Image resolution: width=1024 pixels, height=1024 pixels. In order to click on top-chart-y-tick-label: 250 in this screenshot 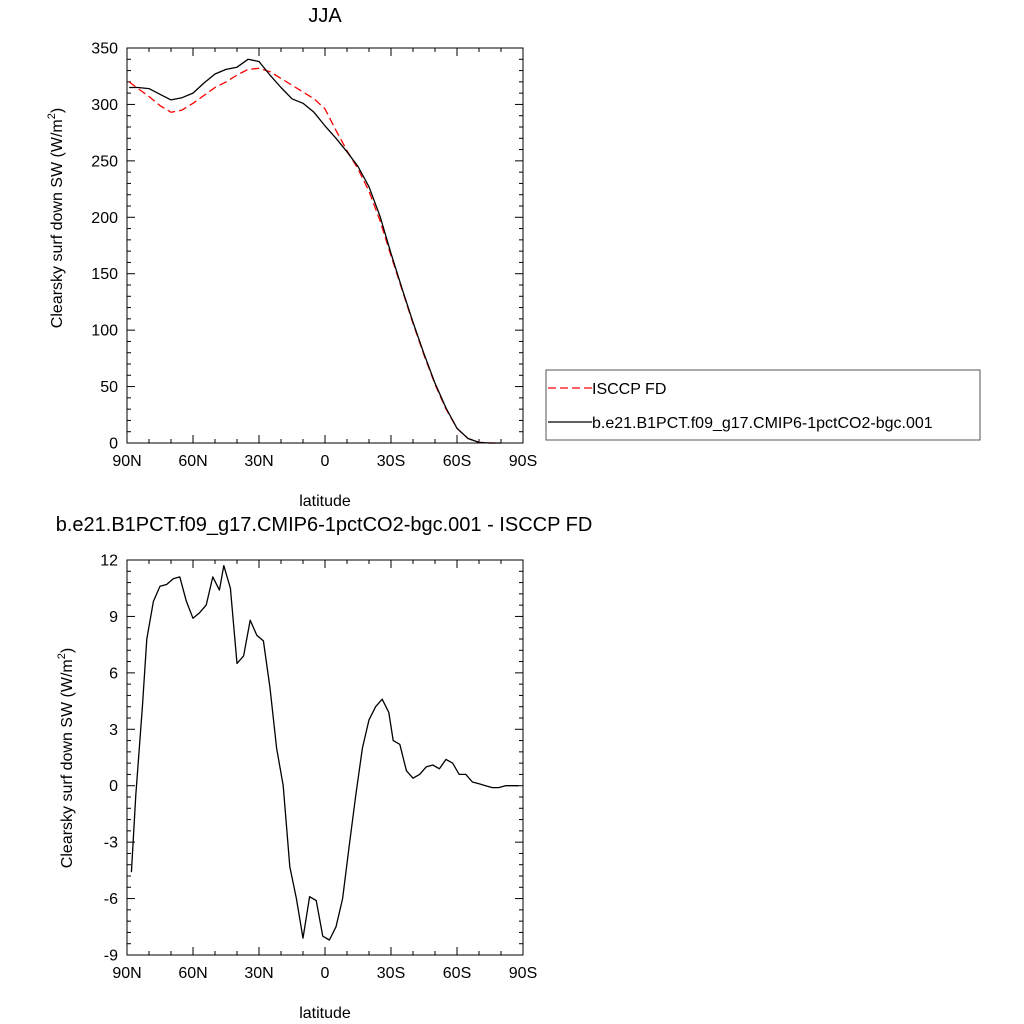, I will do `click(104, 161)`.